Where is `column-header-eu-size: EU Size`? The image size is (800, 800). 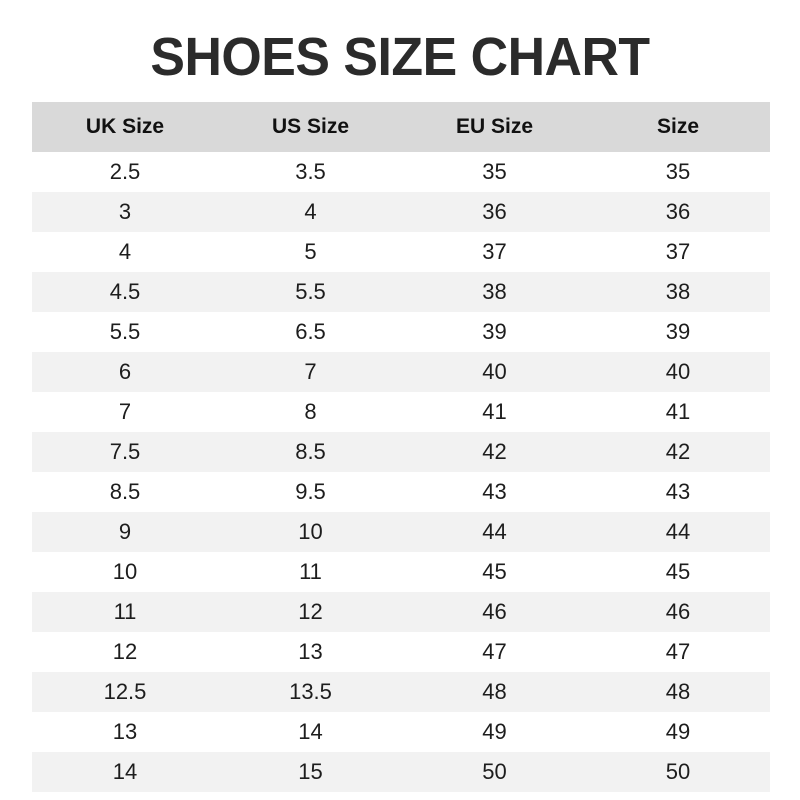
column-header-eu-size: EU Size is located at coordinates (494, 126).